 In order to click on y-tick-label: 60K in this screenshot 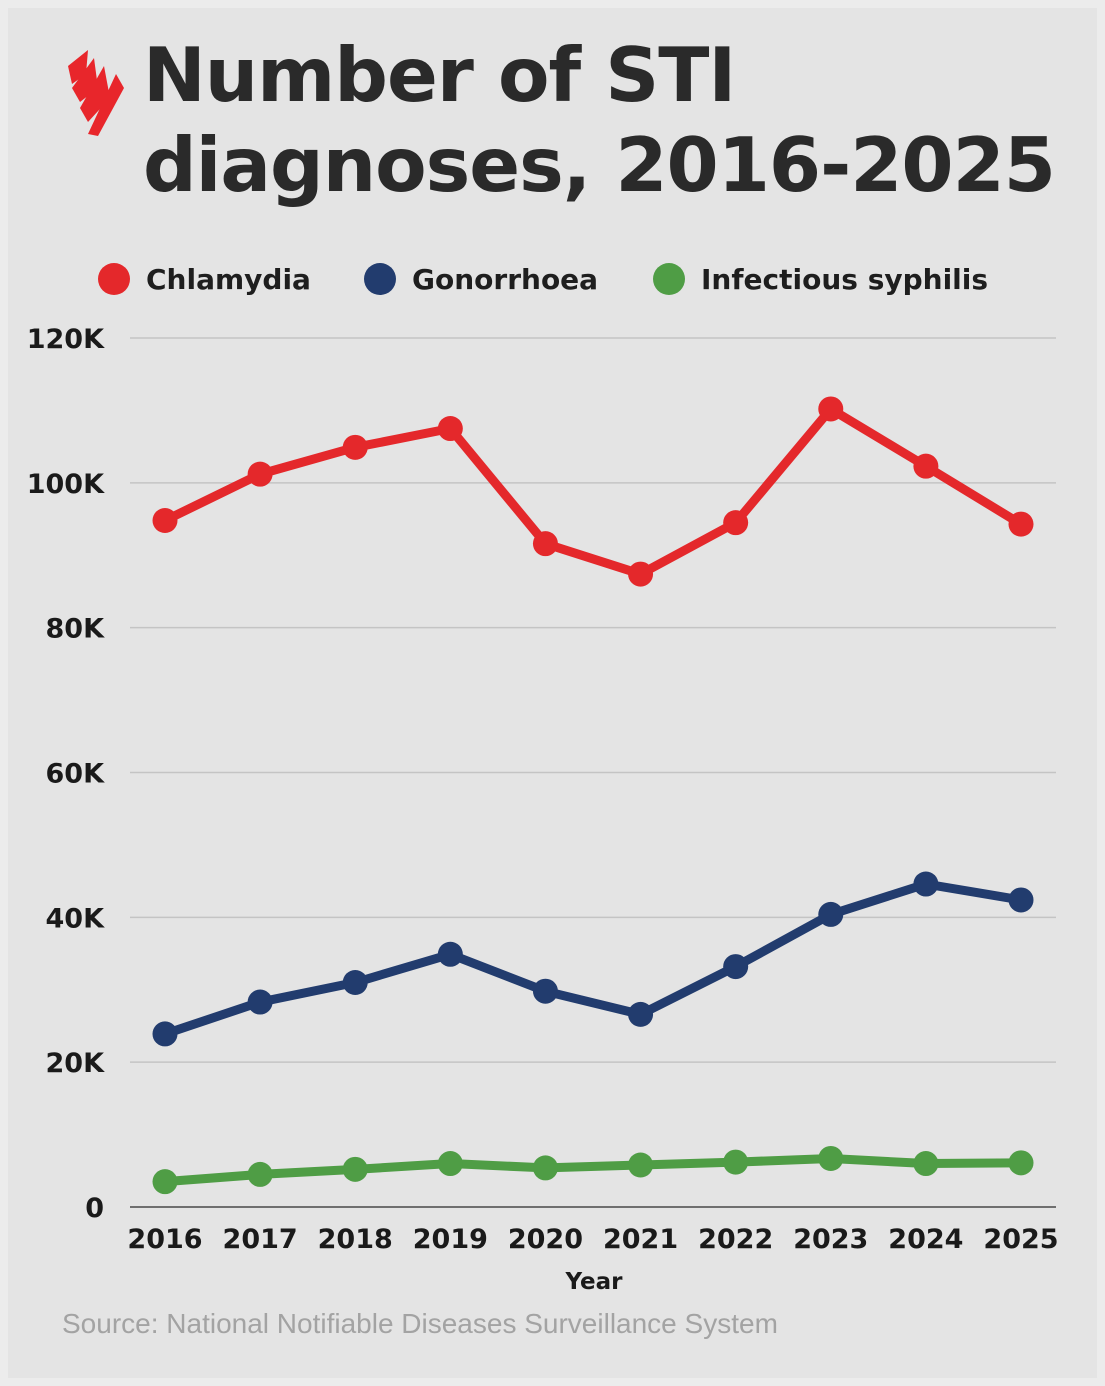, I will do `click(76, 774)`.